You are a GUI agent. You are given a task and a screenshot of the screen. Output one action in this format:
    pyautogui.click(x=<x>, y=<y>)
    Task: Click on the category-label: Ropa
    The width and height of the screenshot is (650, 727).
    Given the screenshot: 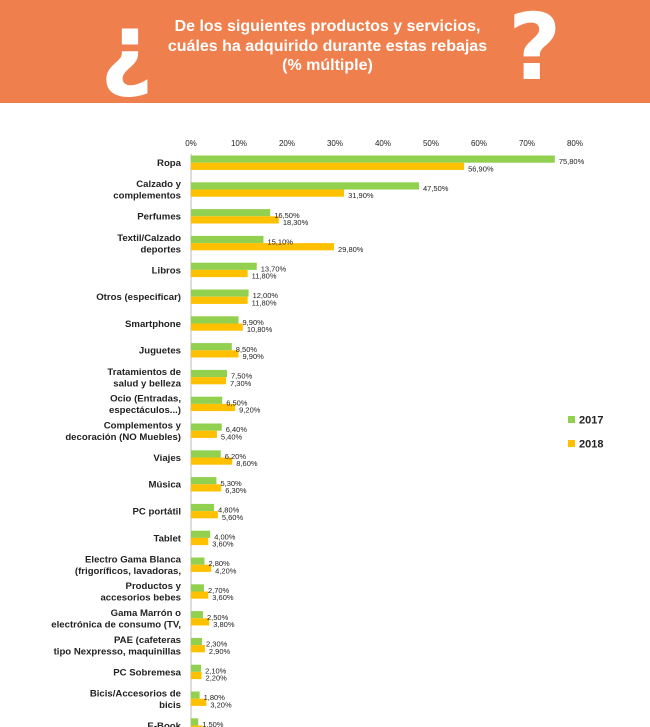 What is the action you would take?
    pyautogui.click(x=169, y=163)
    